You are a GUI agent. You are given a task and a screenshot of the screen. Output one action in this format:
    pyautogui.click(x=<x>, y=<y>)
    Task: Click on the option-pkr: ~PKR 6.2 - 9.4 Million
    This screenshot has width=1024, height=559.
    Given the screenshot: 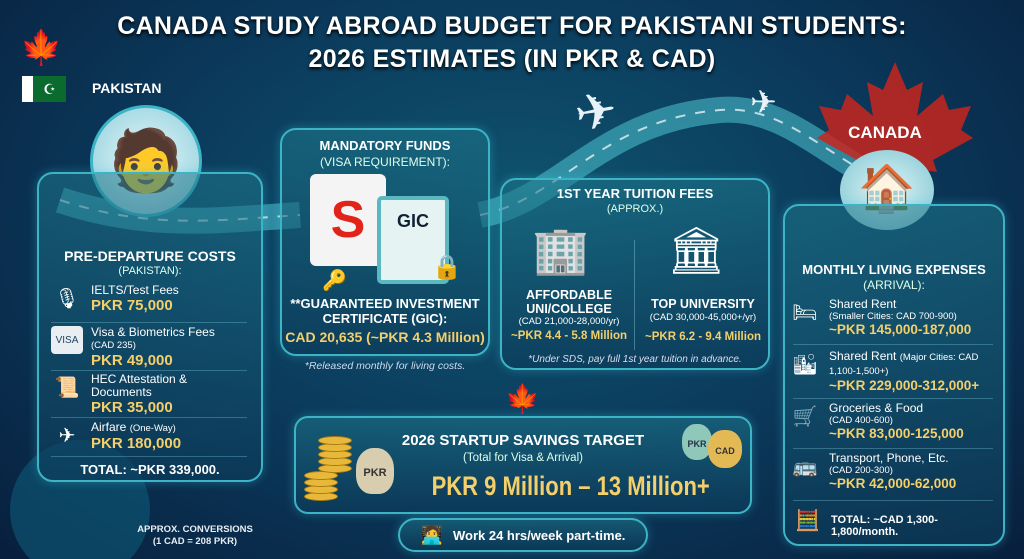 What is the action you would take?
    pyautogui.click(x=703, y=337)
    